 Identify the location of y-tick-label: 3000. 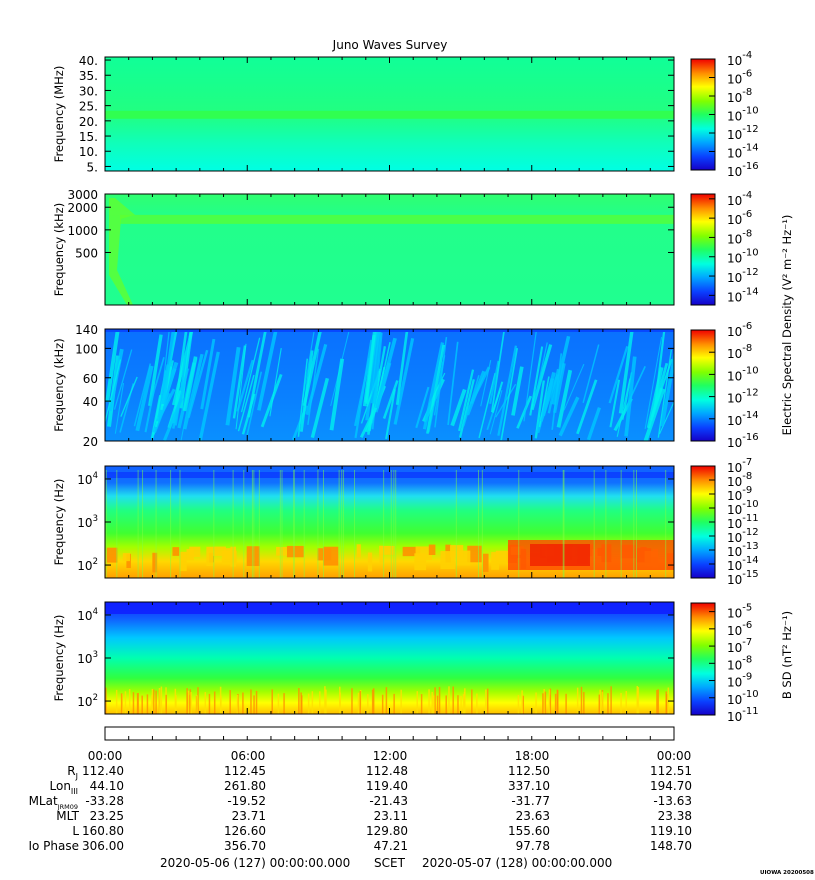
(82, 195).